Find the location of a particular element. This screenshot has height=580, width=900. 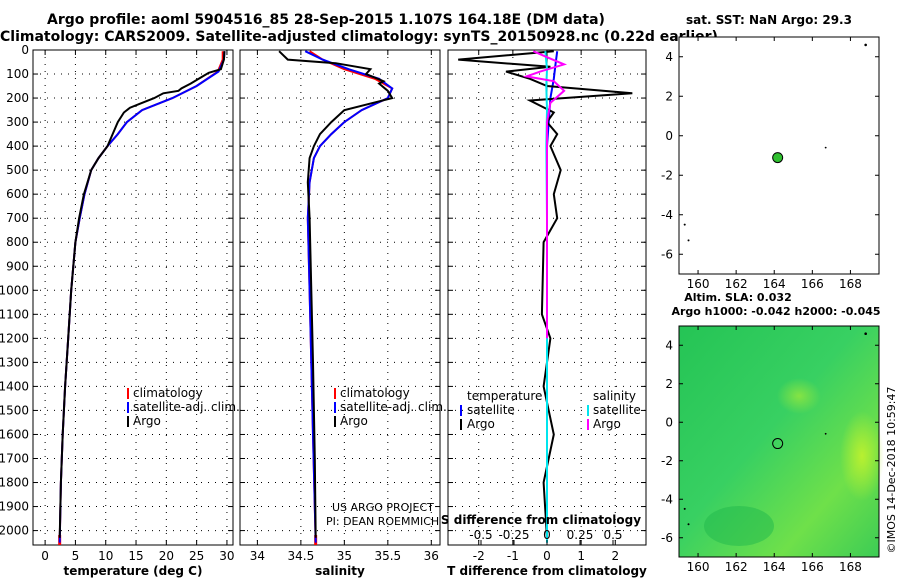

project-annotation-2: PI: DEAN ROEMMICH is located at coordinates (382, 521).